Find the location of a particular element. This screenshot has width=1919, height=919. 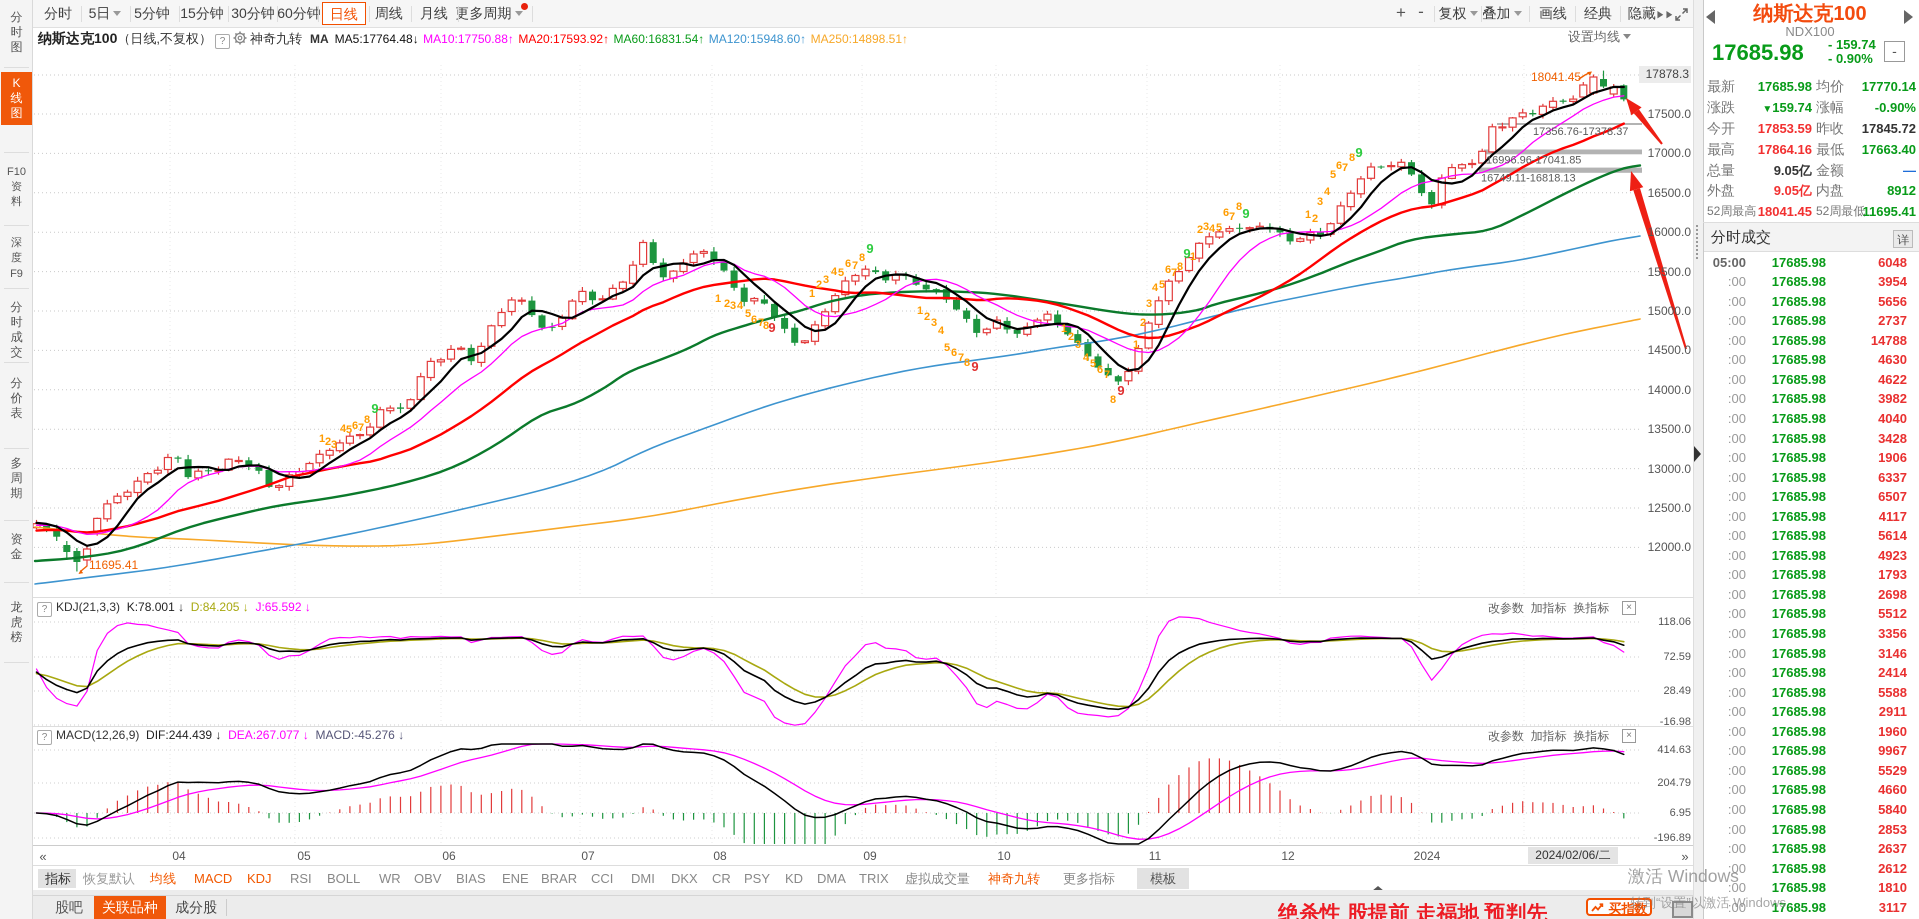

svg-text: 16749.11-16818.13 is located at coordinates (1528, 179).